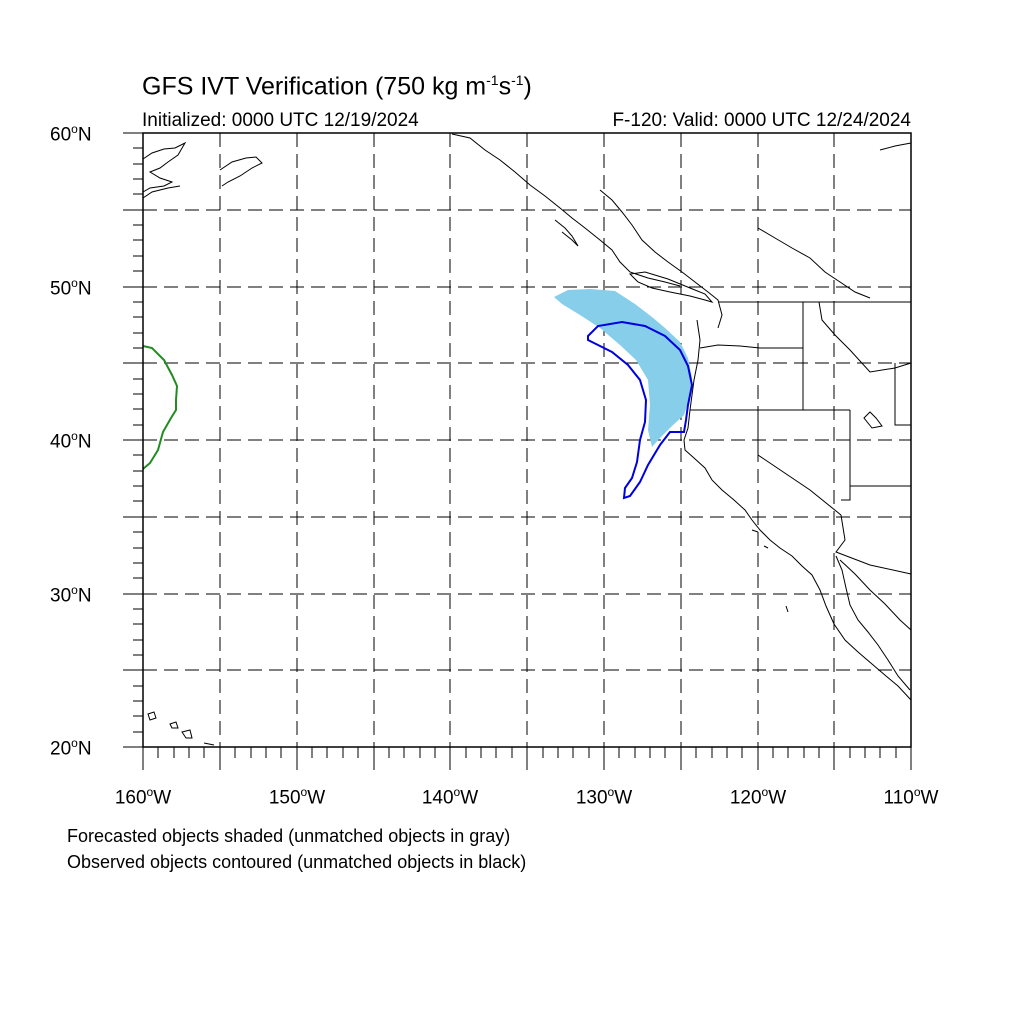 The width and height of the screenshot is (1024, 1024). Describe the element at coordinates (902, 394) in the screenshot. I see `state-border-wy` at that location.